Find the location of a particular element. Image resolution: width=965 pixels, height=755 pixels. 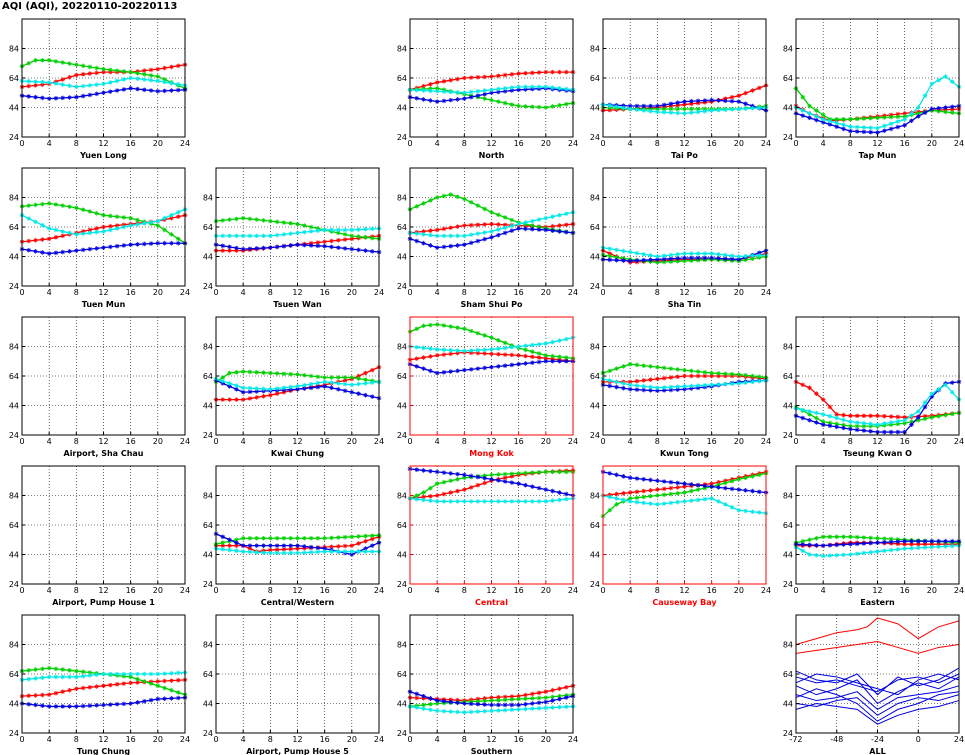

panel-mong-kok: 24 44 64 84 0 4 8 12 16 20 24 Mong Kok is located at coordinates (487, 387).